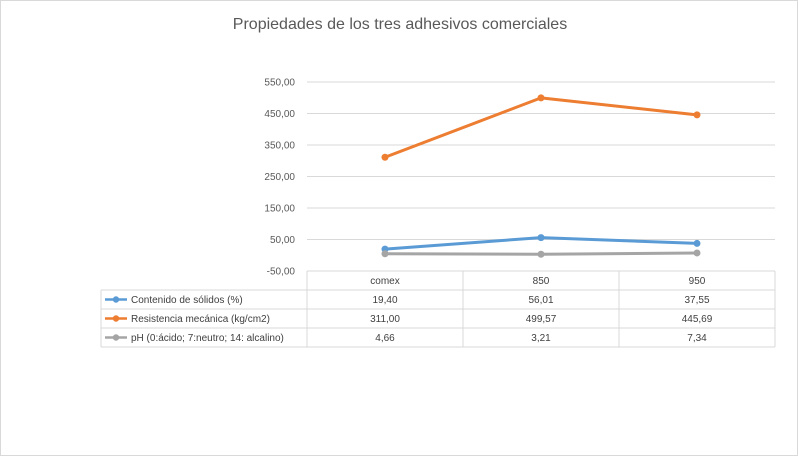 The height and width of the screenshot is (457, 798). I want to click on y-tick-label: 150,00, so click(279, 209).